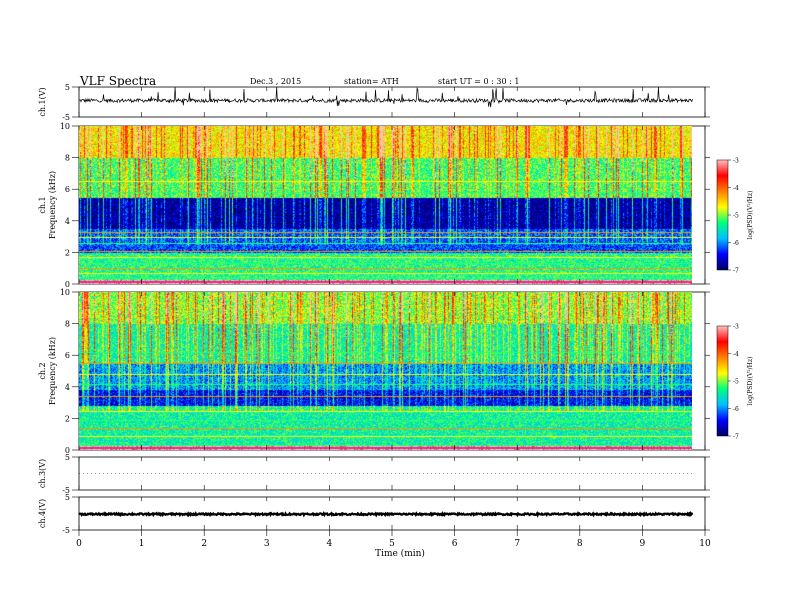 The image size is (792, 612). Describe the element at coordinates (42, 204) in the screenshot. I see `ch1-spectrogram-ylabel: ch.1` at that location.